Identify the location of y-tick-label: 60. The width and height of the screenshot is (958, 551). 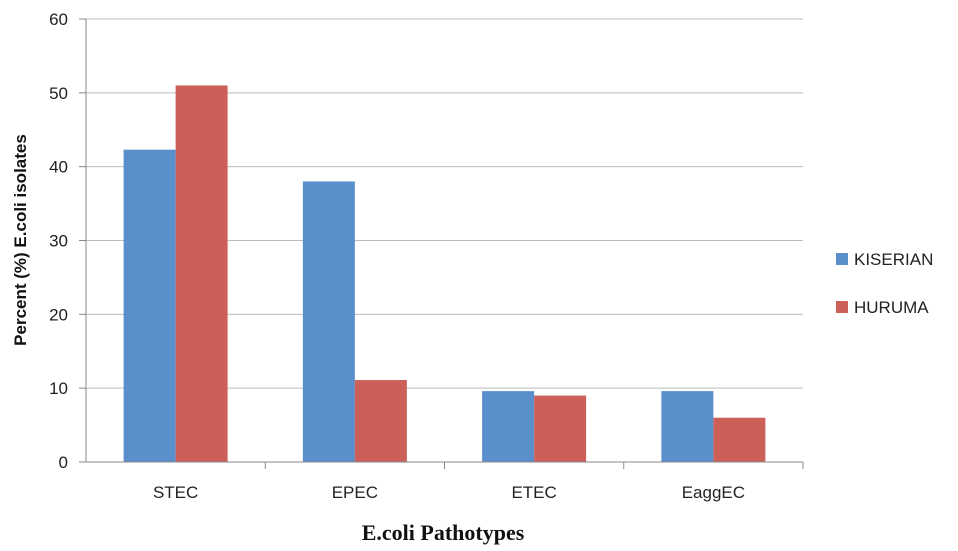
(58, 19).